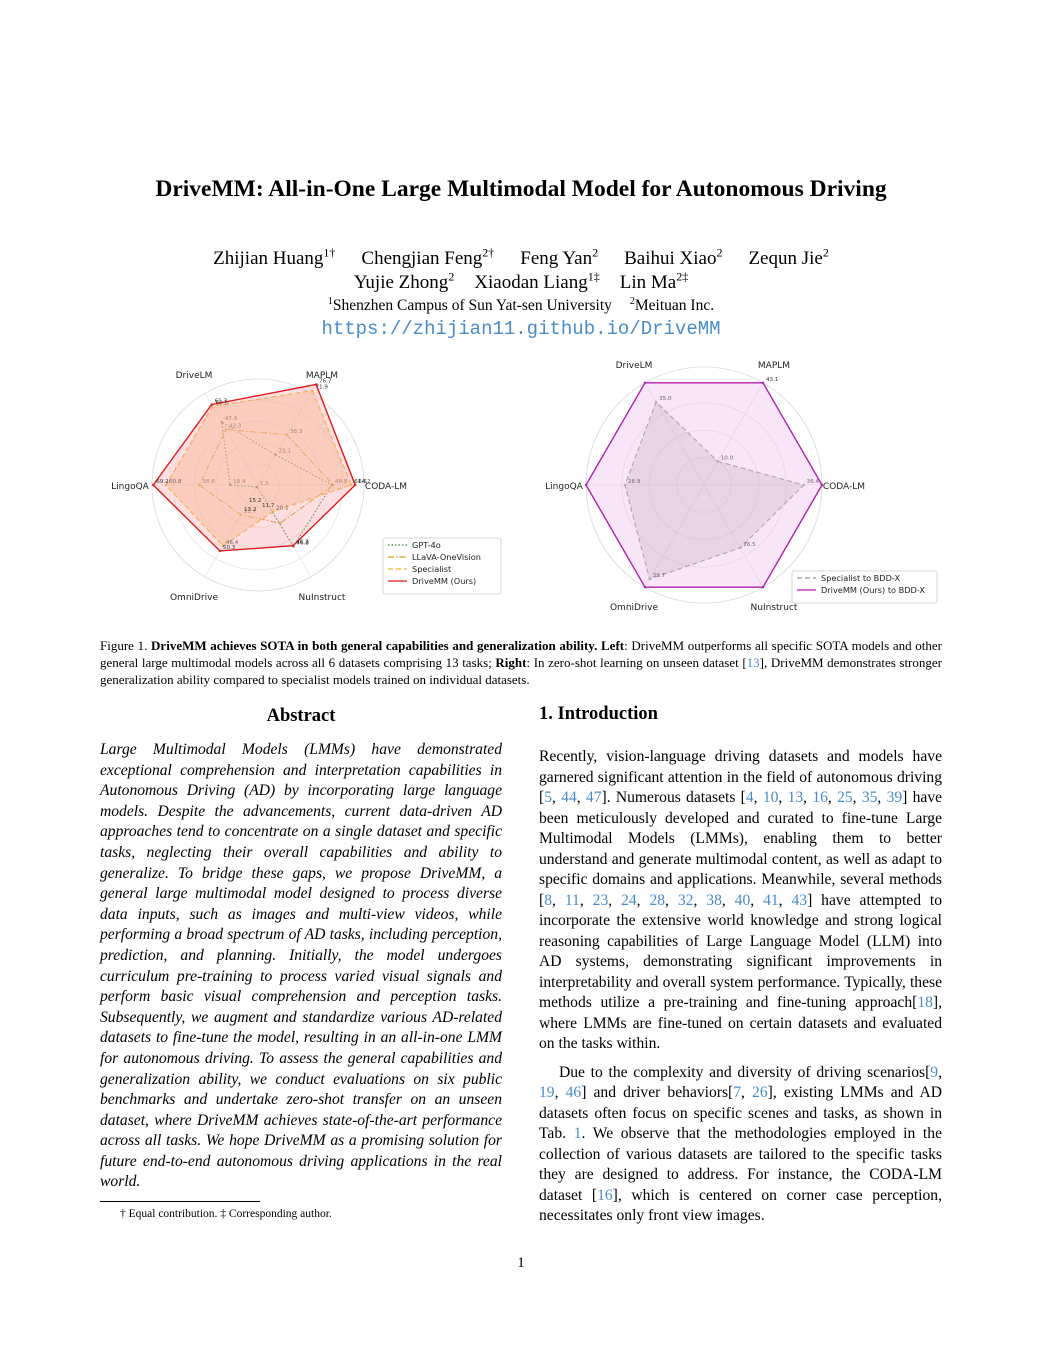 This screenshot has height=1359, width=1042. What do you see at coordinates (446, 557) in the screenshot?
I see `legend-entry: LLaVA-OneVision` at bounding box center [446, 557].